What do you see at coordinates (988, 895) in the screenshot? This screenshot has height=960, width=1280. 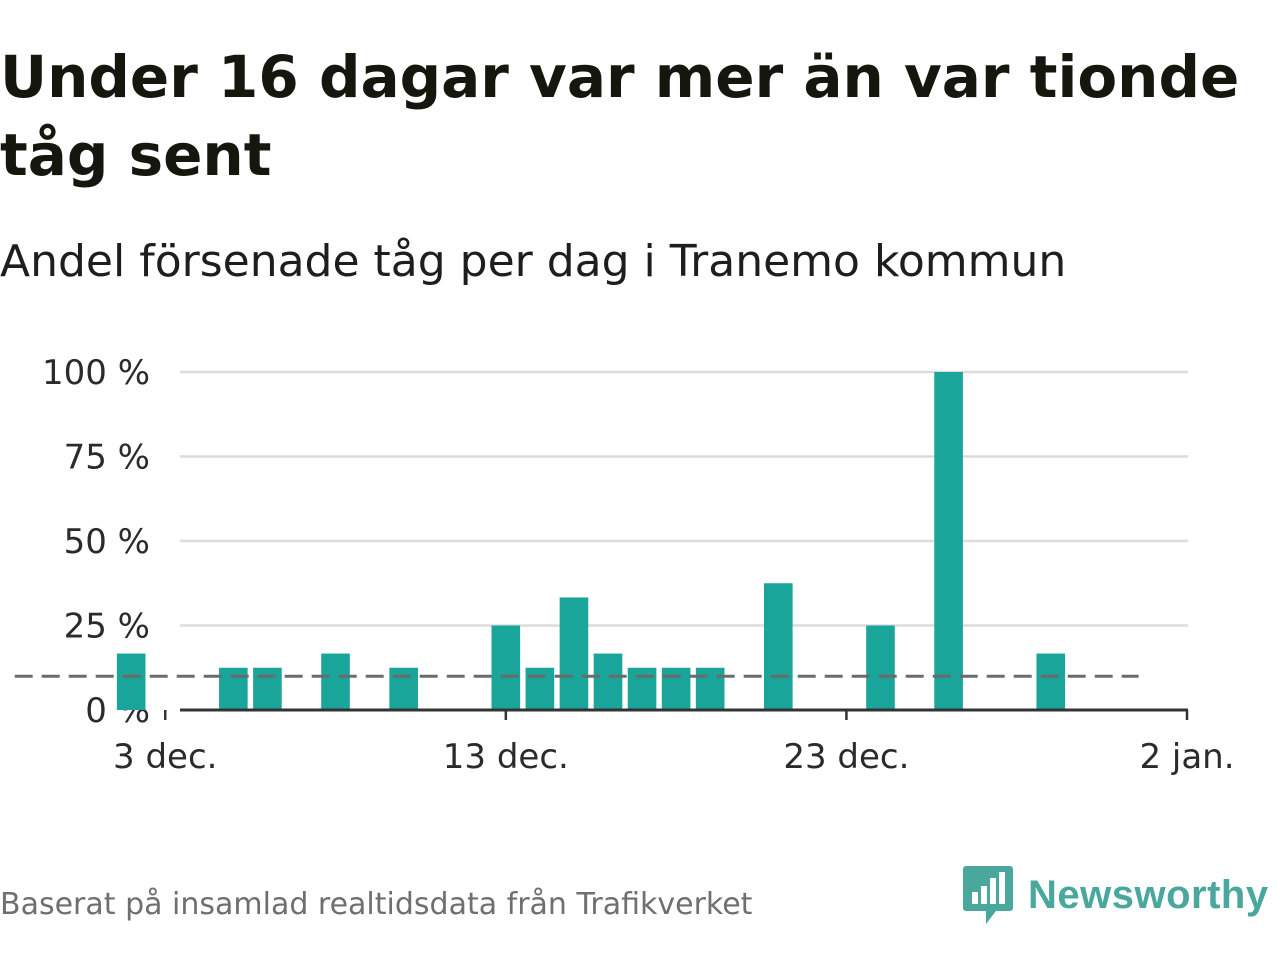 I see `newsworthy-logo-icon` at bounding box center [988, 895].